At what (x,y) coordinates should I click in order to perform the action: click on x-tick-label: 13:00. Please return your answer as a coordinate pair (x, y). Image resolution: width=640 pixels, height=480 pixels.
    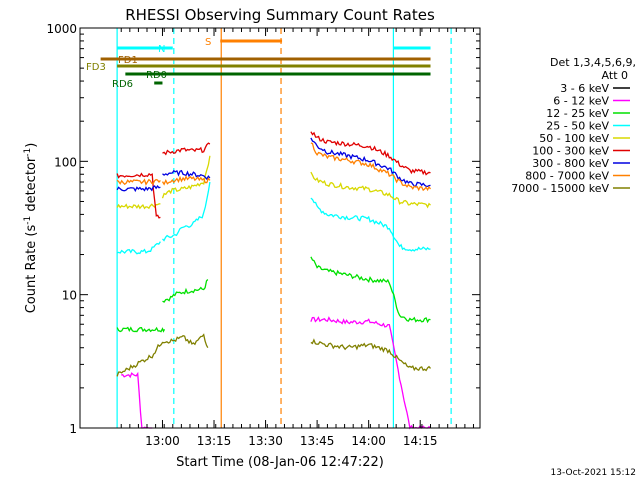
    Looking at the image, I should click on (162, 441).